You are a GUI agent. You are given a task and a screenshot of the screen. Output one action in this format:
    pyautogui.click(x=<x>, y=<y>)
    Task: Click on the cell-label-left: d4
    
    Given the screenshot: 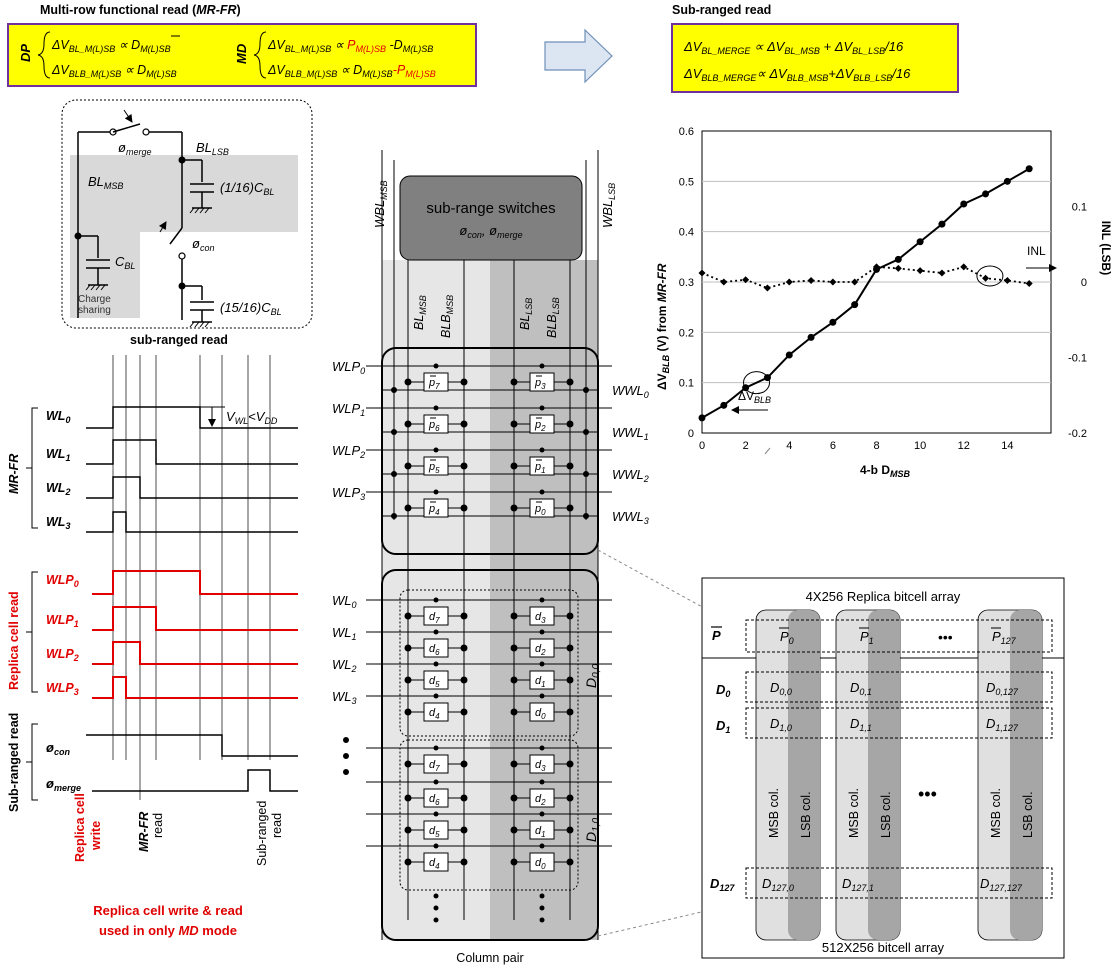 What is the action you would take?
    pyautogui.click(x=434, y=714)
    